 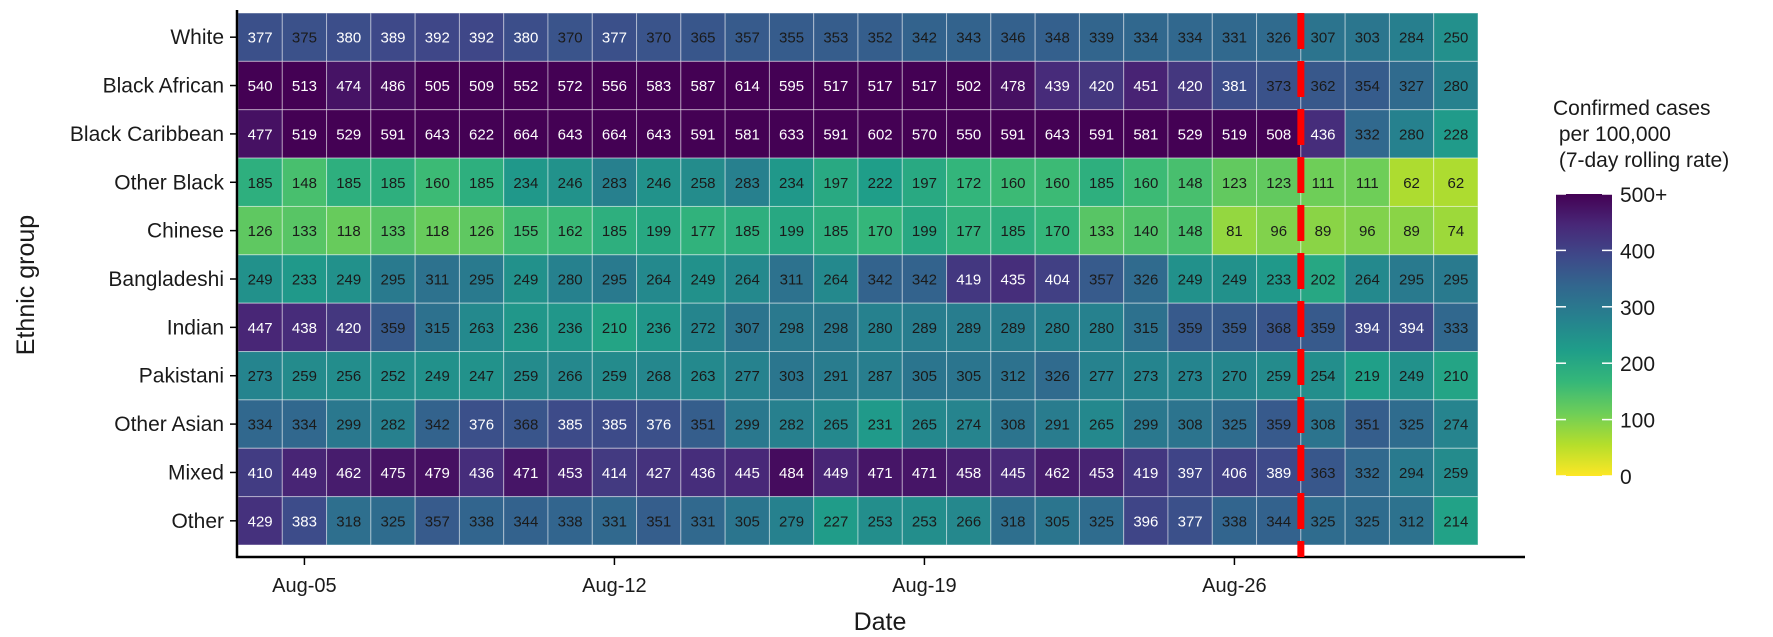 What do you see at coordinates (880, 134) in the screenshot?
I see `cell-value-label: 602` at bounding box center [880, 134].